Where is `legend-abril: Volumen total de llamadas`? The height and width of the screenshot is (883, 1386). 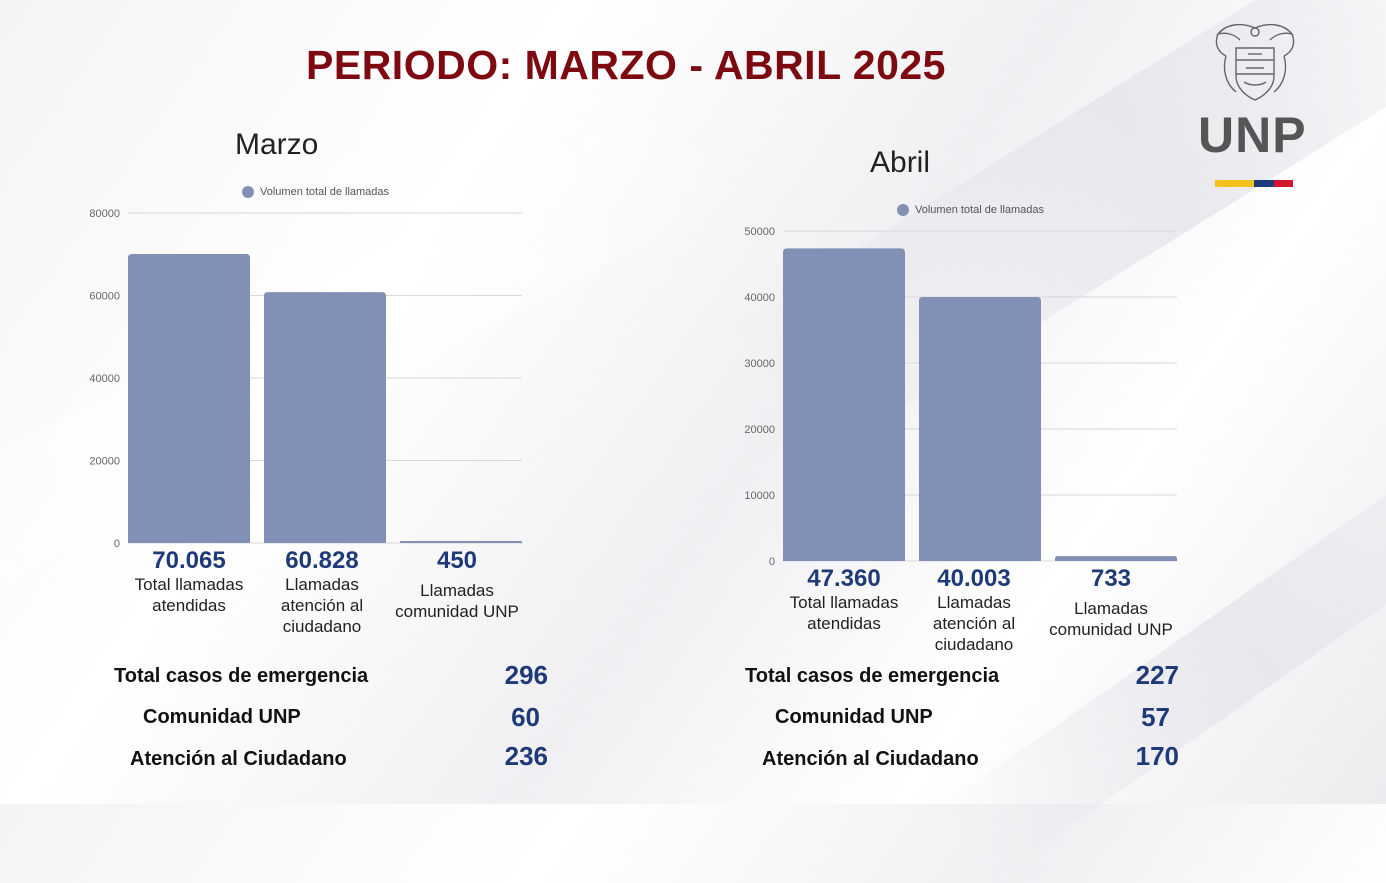
legend-abril: Volumen total de llamadas is located at coordinates (970, 210).